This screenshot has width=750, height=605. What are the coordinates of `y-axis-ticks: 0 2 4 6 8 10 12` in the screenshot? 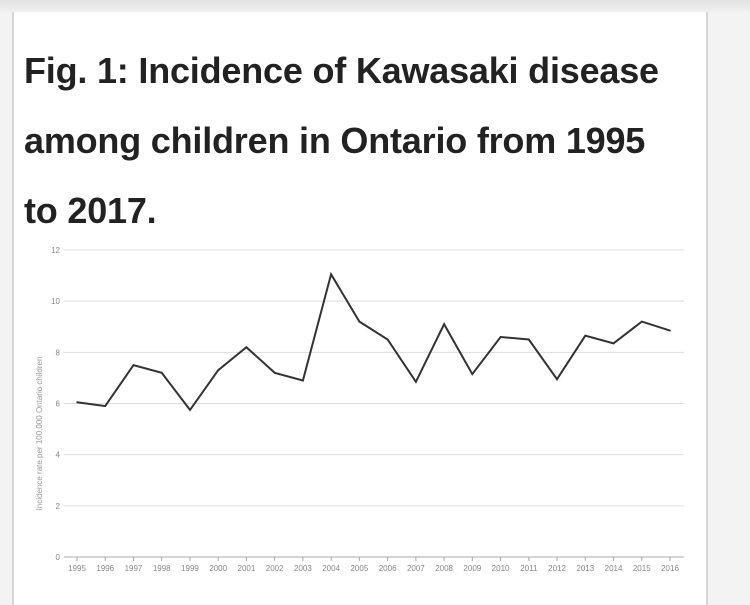 It's located at (55, 404).